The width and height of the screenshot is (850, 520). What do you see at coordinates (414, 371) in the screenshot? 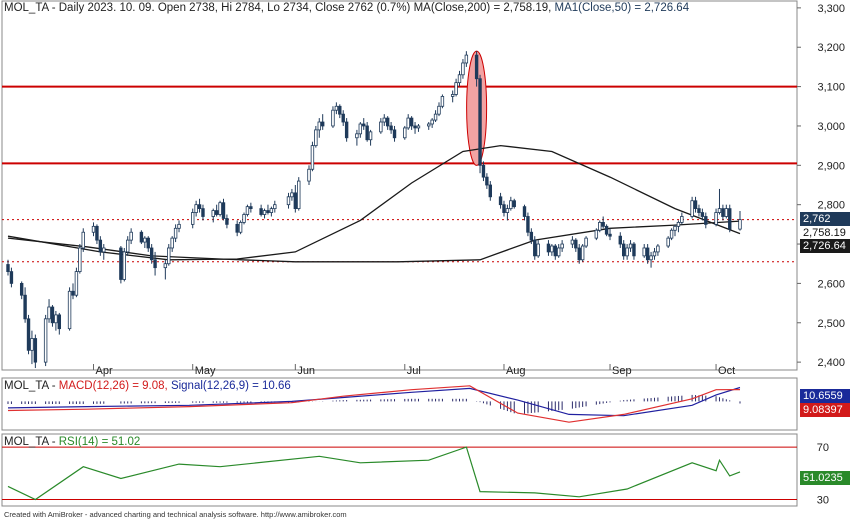
I see `x-tick-label: Jul` at bounding box center [414, 371].